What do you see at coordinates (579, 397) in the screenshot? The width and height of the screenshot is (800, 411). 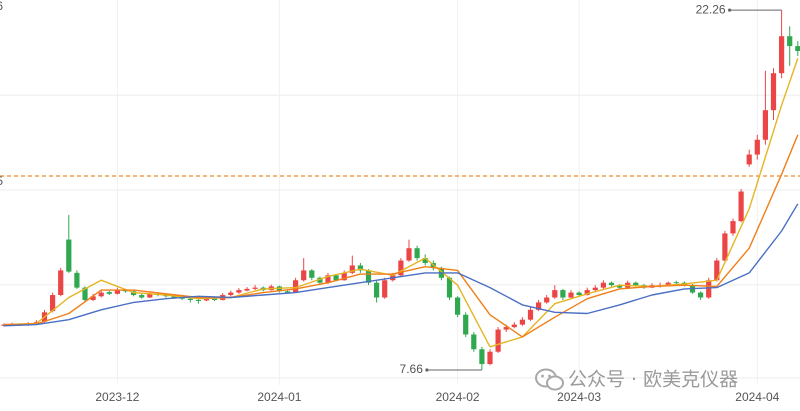 I see `x-tick-label: 2024-03` at bounding box center [579, 397].